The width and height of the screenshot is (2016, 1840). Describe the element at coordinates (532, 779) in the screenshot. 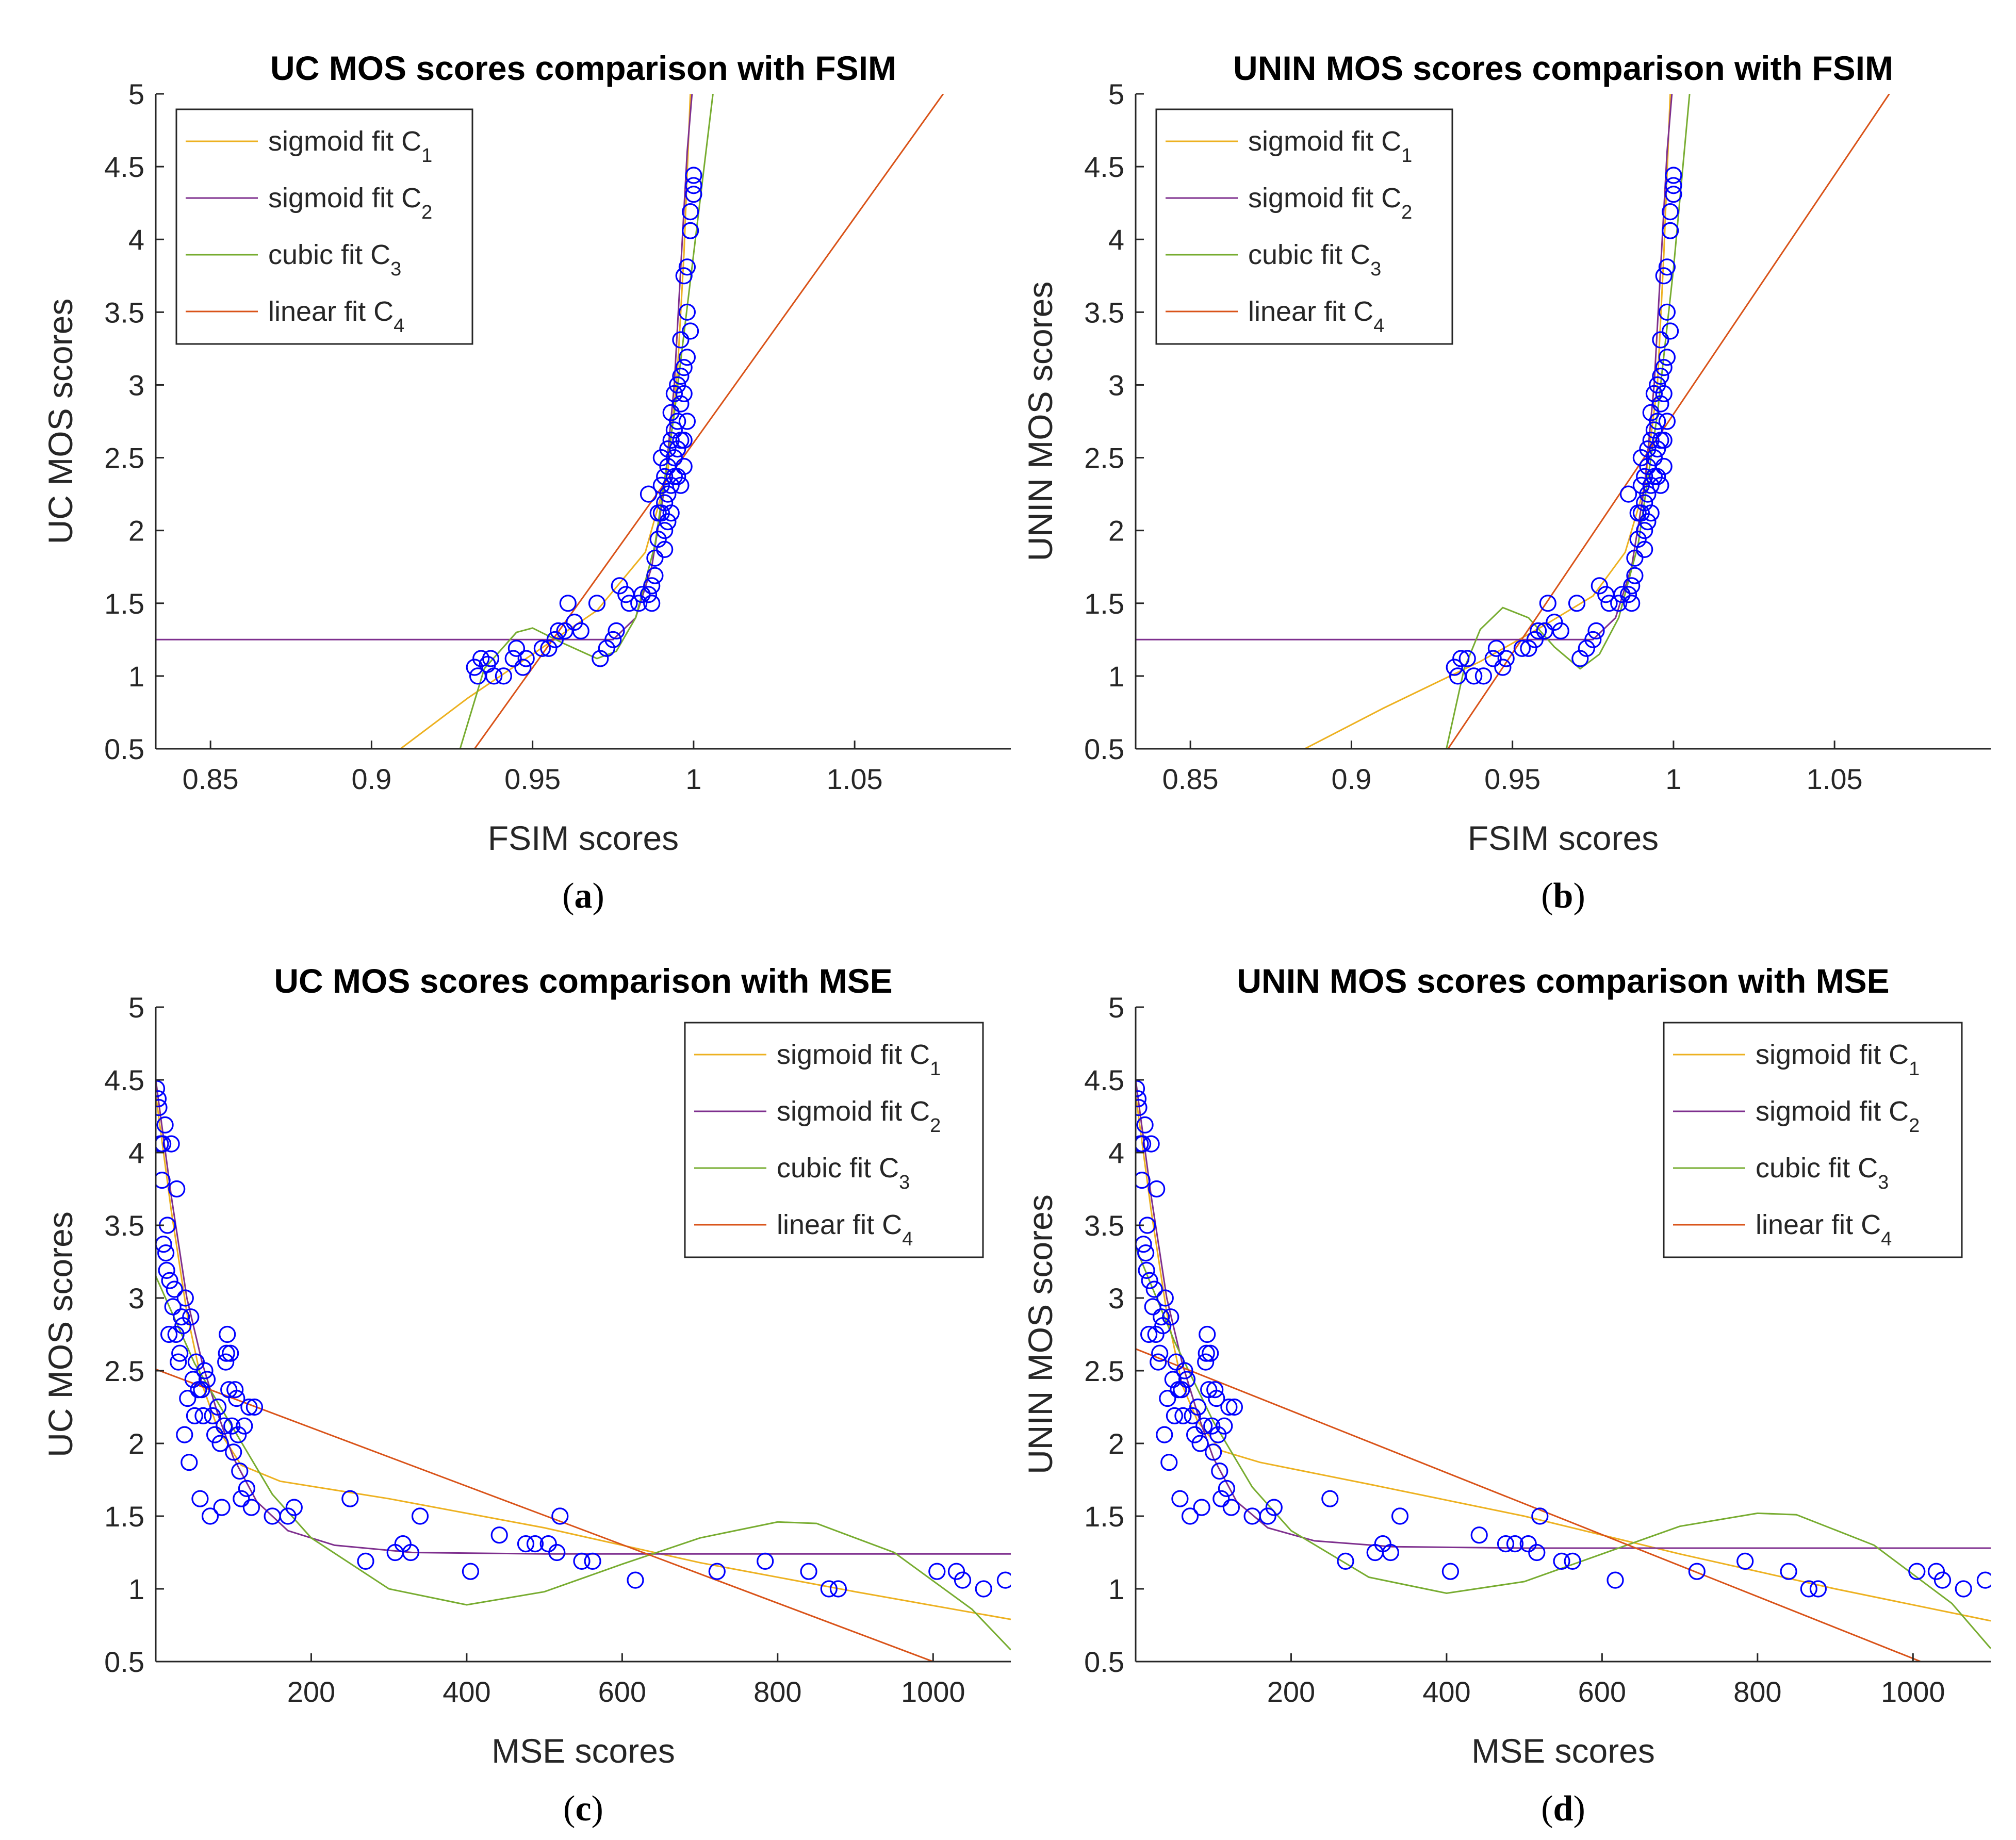

I see `x-tick-label: 0.95` at that location.